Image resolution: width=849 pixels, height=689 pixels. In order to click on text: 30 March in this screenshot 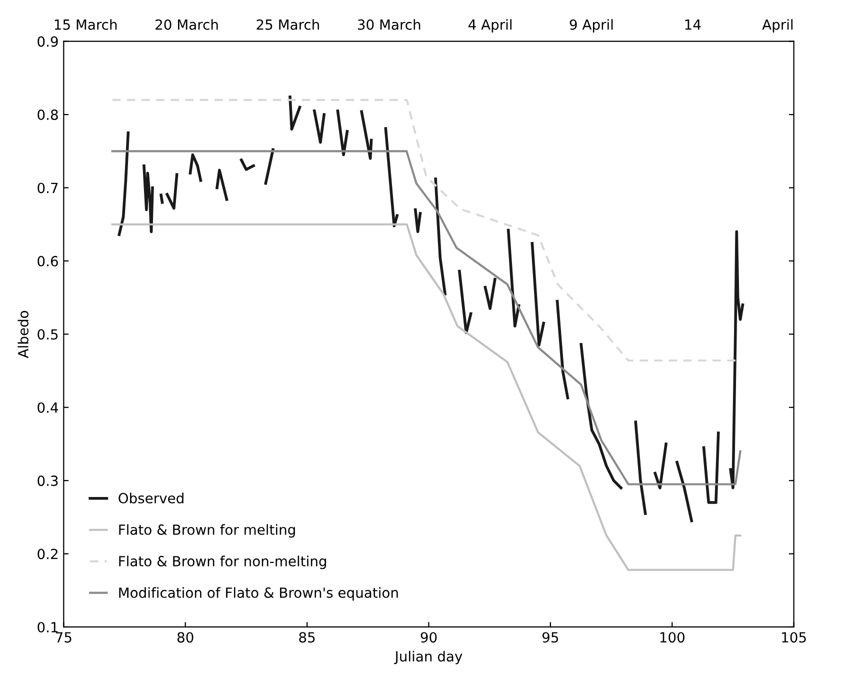, I will do `click(389, 24)`.